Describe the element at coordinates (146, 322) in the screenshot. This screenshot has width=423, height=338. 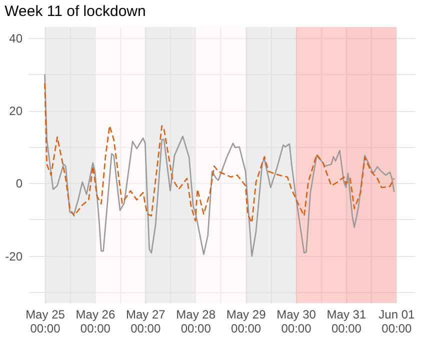
I see `x-tick-label: May 27 00:00` at that location.